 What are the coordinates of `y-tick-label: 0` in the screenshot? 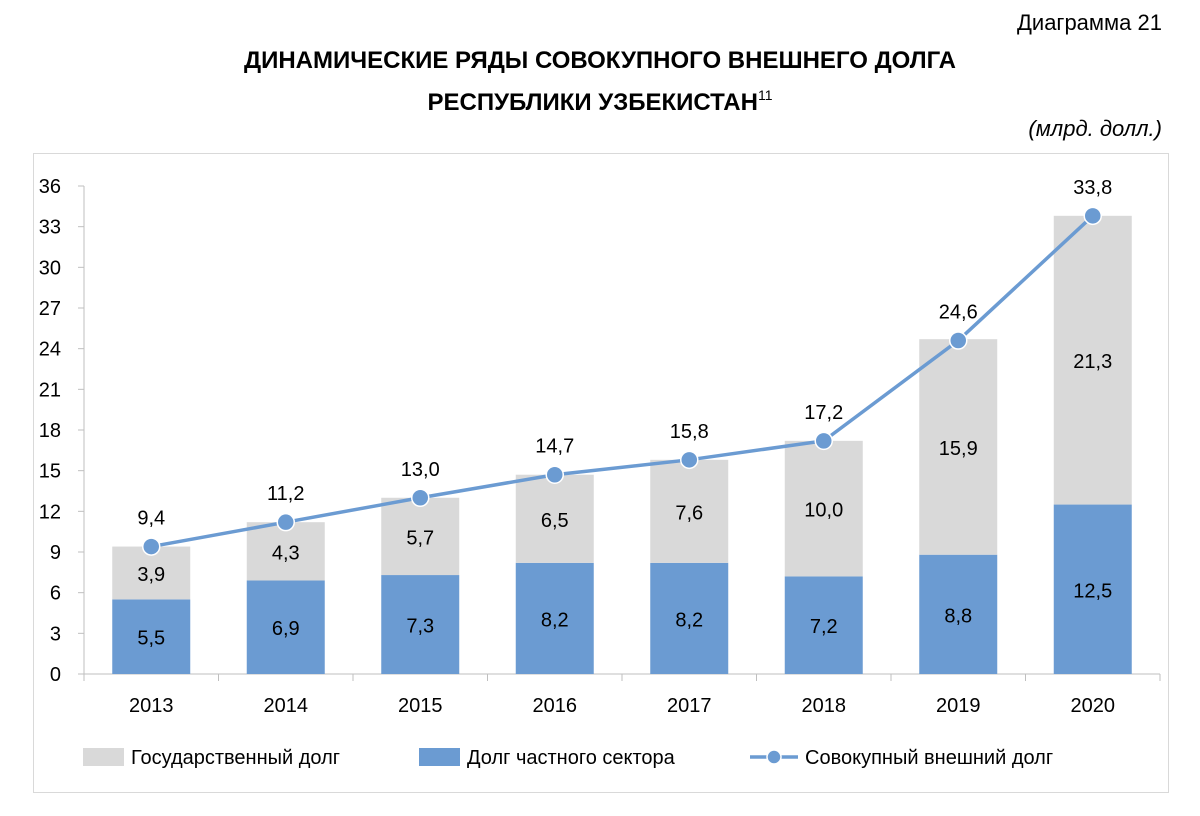 It's located at (55, 675).